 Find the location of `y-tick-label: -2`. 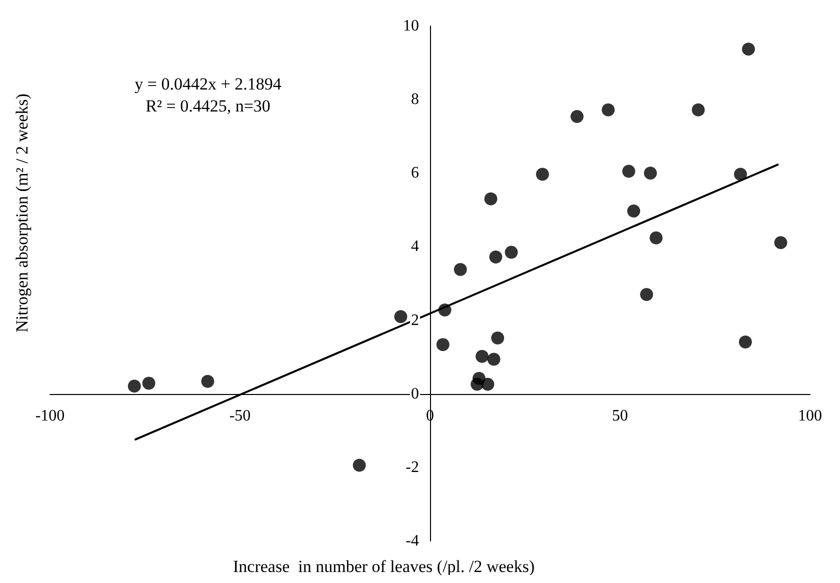

y-tick-label: -2 is located at coordinates (412, 467).